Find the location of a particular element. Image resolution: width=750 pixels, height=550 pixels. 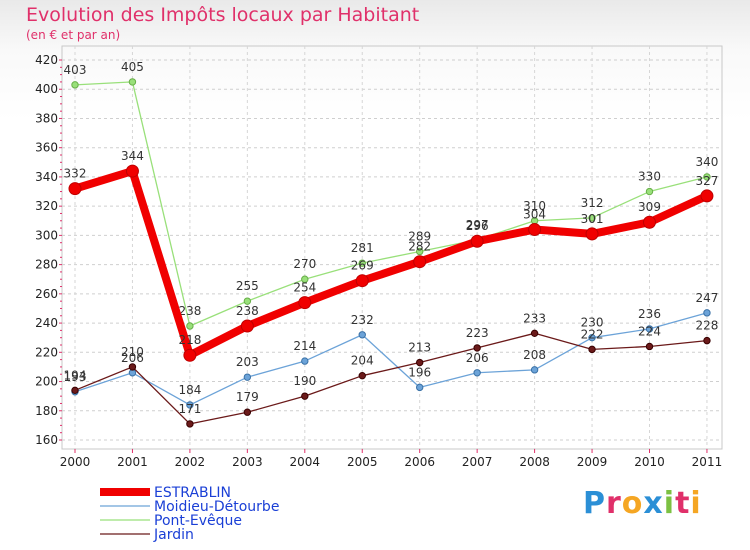

y-tick-label: 180 is located at coordinates (46, 411).